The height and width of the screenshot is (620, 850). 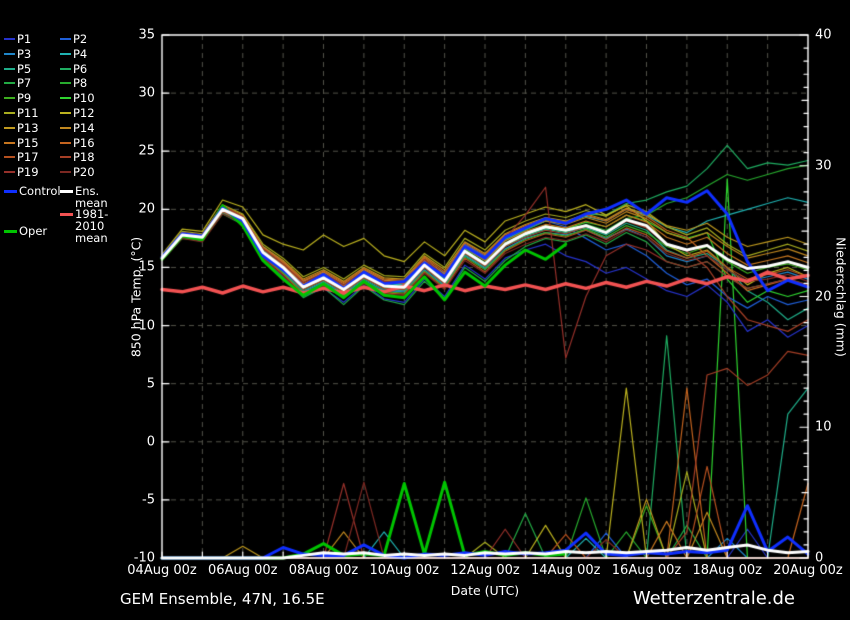 What do you see at coordinates (84, 128) in the screenshot?
I see `legend-label: P14` at bounding box center [84, 128].